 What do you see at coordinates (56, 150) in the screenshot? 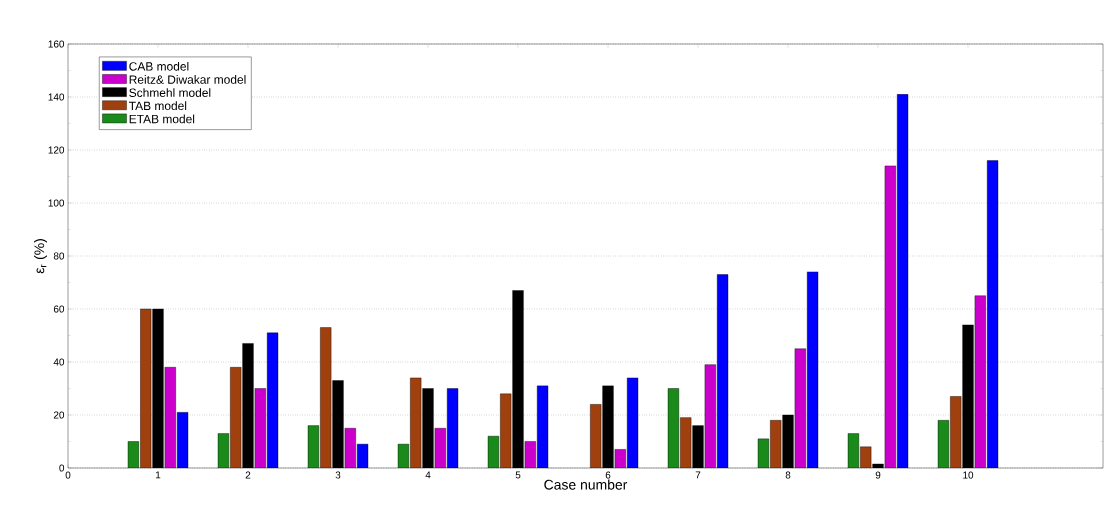
I see `y-tick-label: 120` at bounding box center [56, 150].